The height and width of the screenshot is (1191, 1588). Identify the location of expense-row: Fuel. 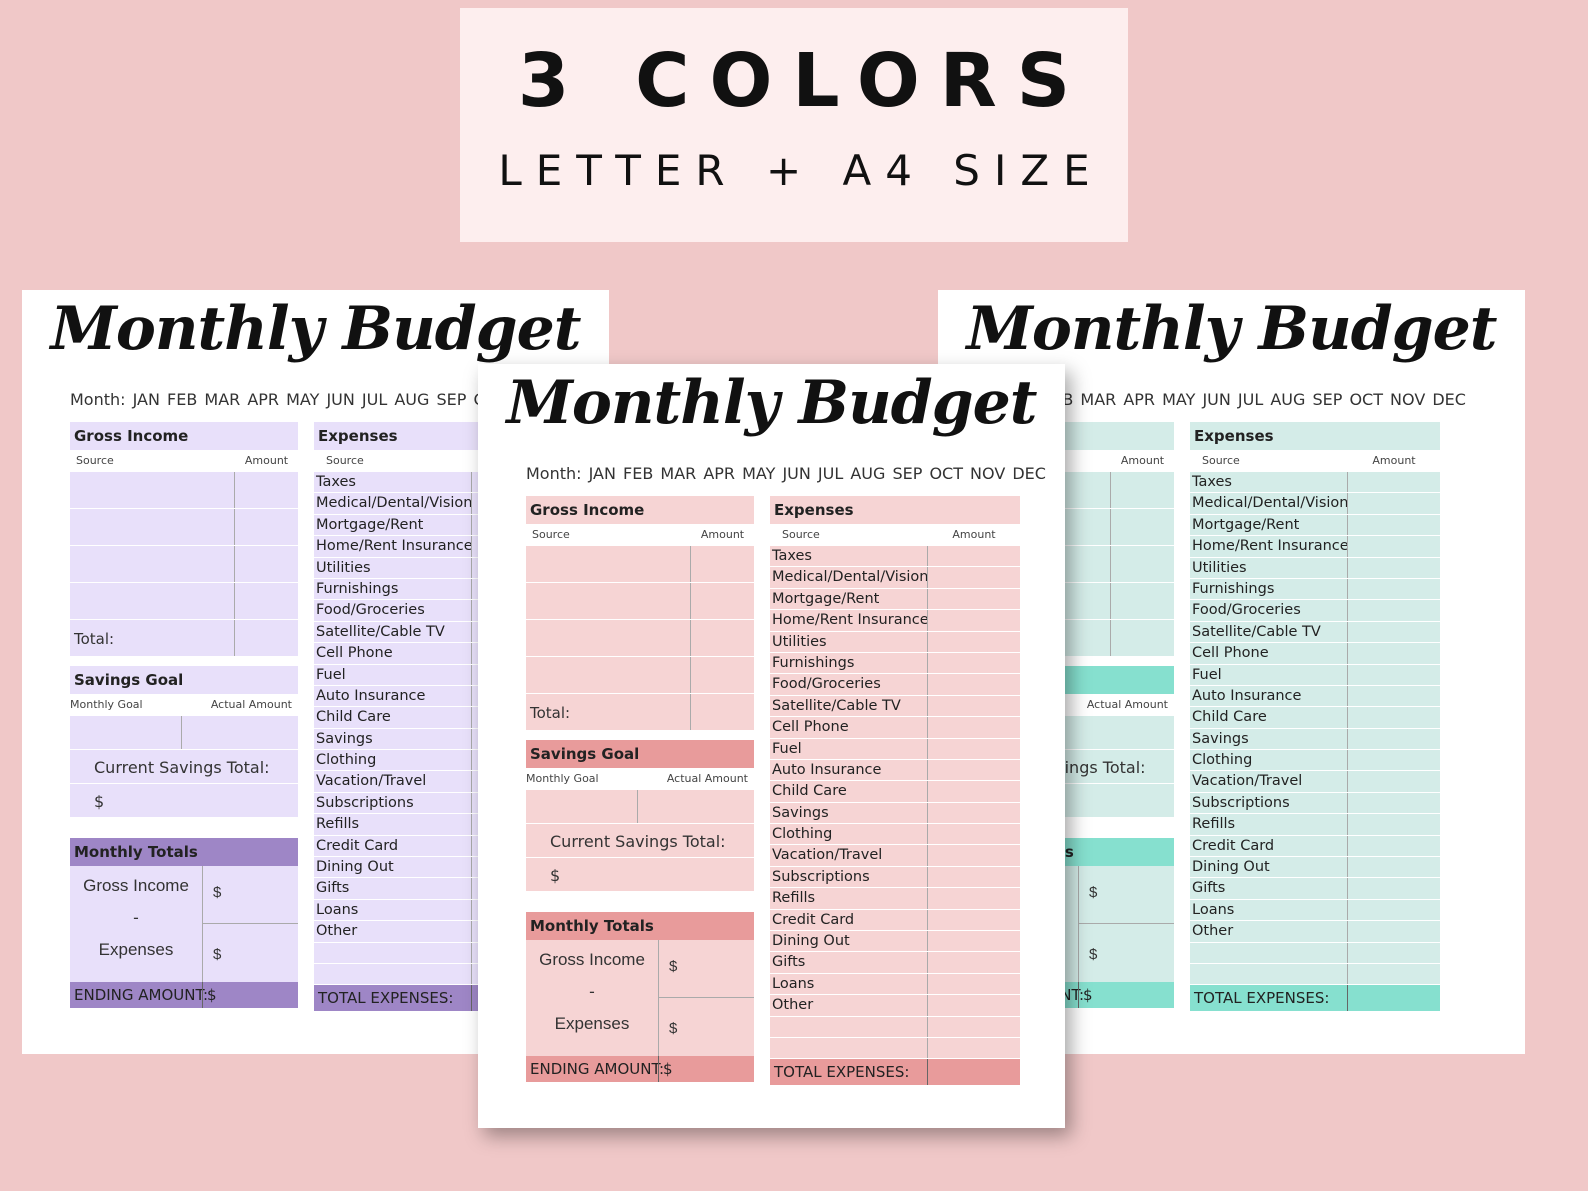
(1315, 675).